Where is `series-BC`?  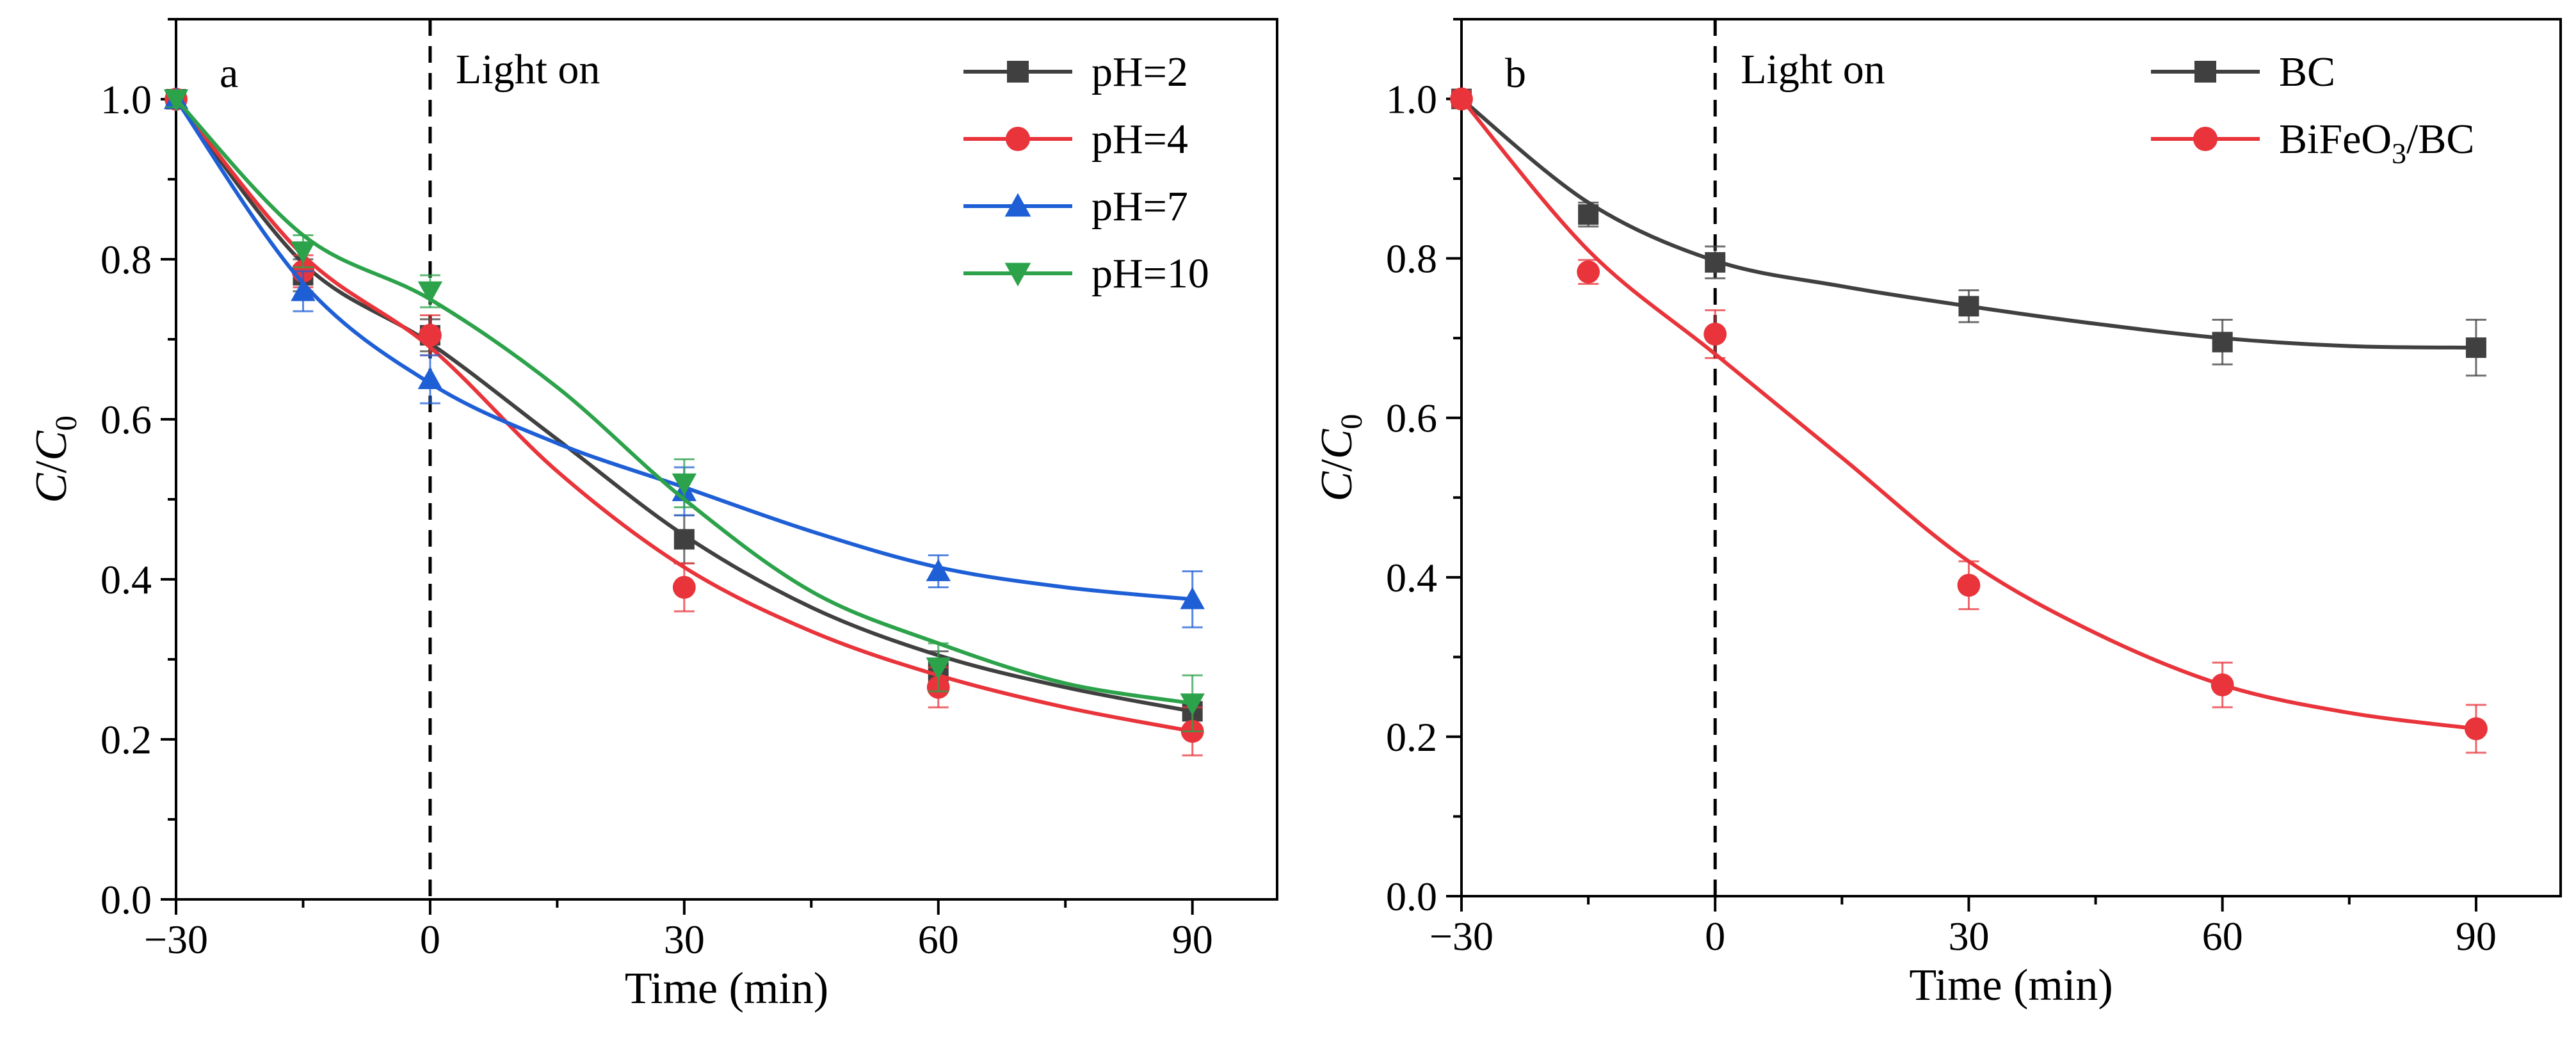
series-BC is located at coordinates (1968, 233).